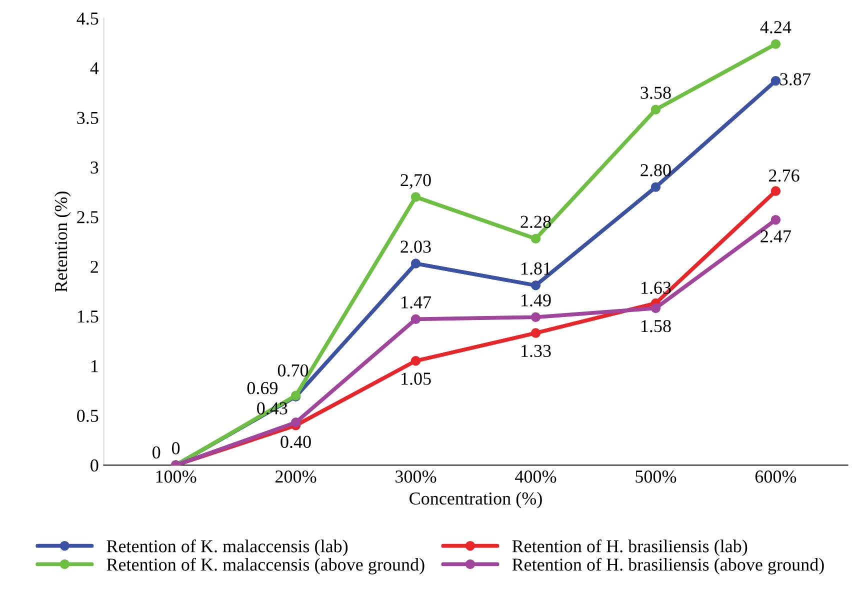  Describe the element at coordinates (776, 27) in the screenshot. I see `data-label: 4.24` at that location.